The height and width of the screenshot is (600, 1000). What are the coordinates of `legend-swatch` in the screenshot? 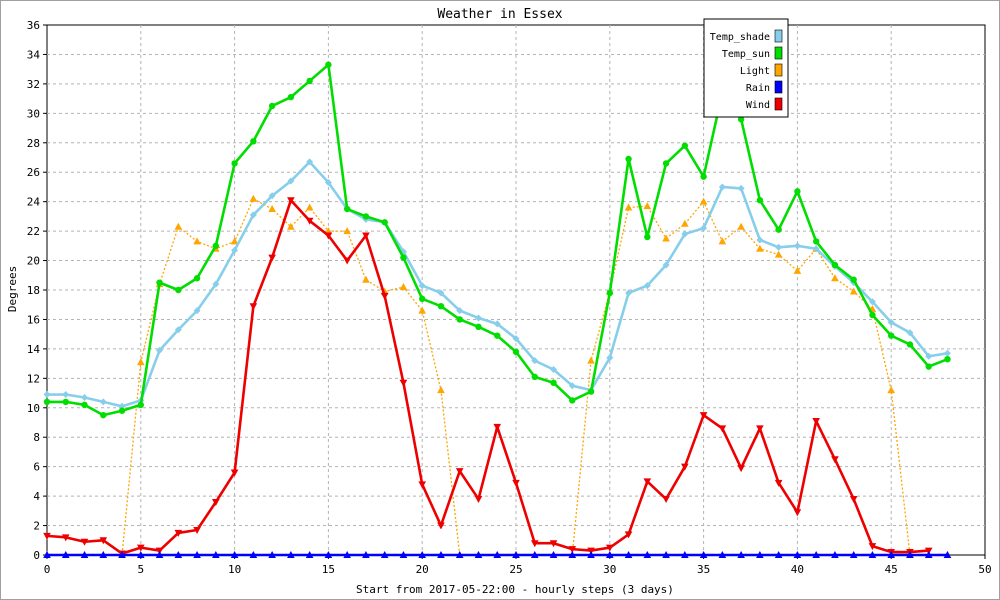 It's located at (778, 104).